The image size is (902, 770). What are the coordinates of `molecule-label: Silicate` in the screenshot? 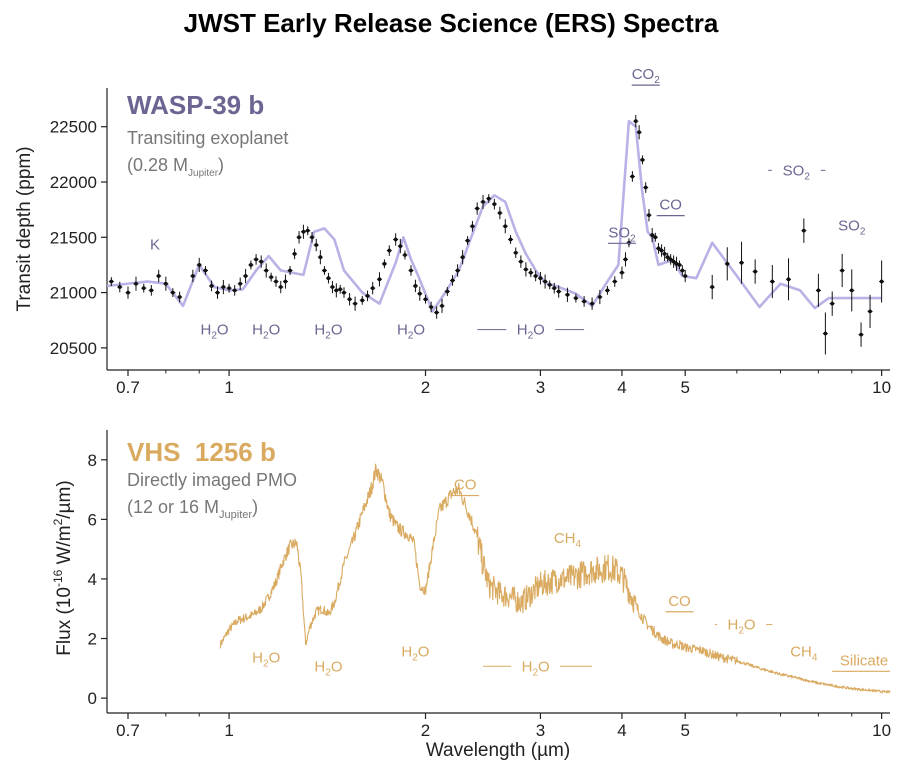 It's located at (864, 660).